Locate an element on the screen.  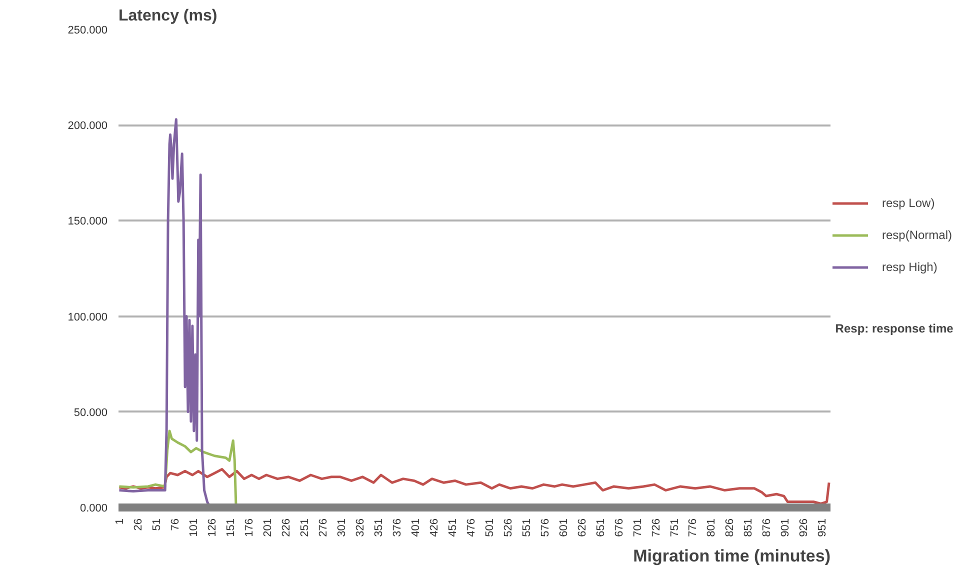
y-tick-label: 150.000 is located at coordinates (88, 222).